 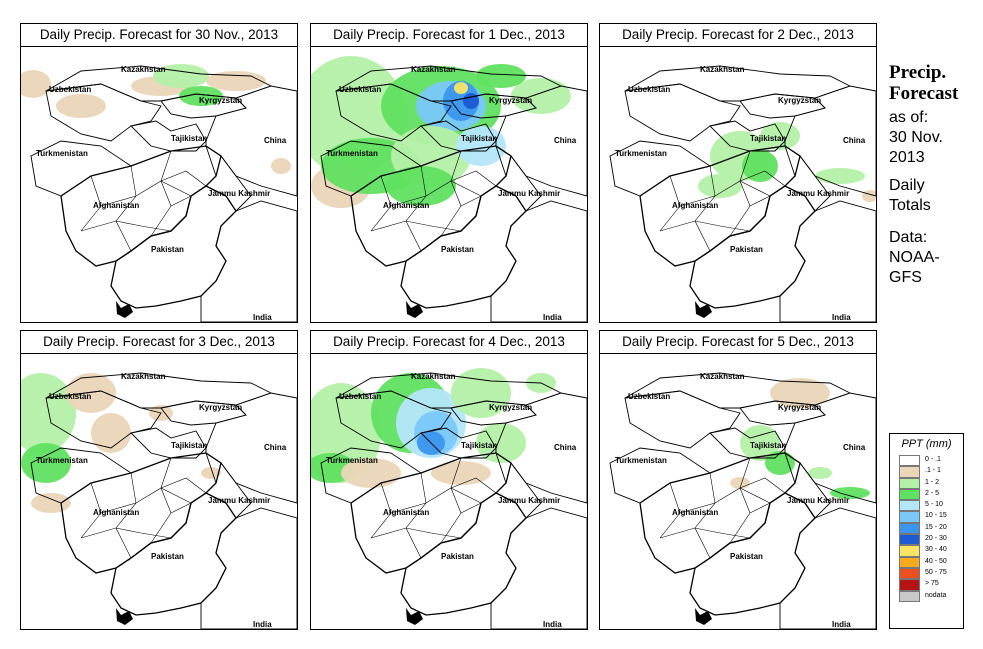 What do you see at coordinates (908, 237) in the screenshot?
I see `source-line1: Data:` at bounding box center [908, 237].